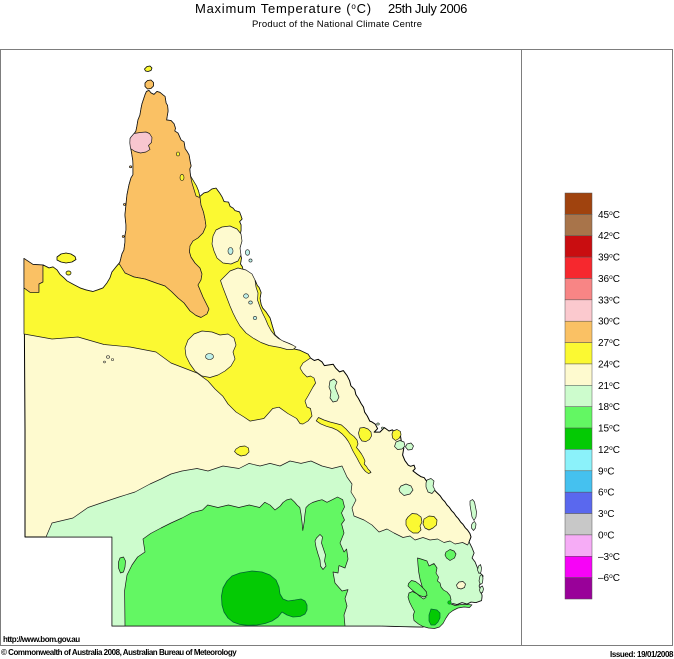  I want to click on svg-text: 15oC, so click(609, 429).